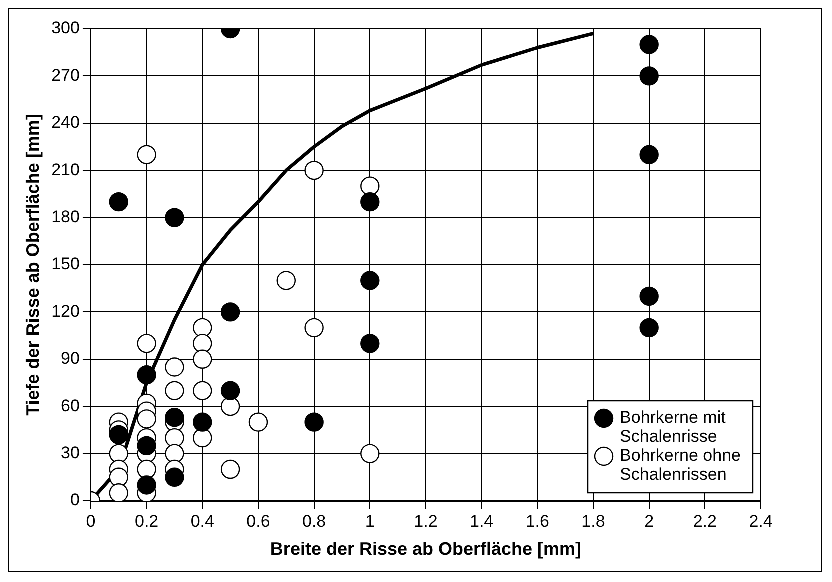  What do you see at coordinates (66, 264) in the screenshot?
I see `y-tick-label: 150` at bounding box center [66, 264].